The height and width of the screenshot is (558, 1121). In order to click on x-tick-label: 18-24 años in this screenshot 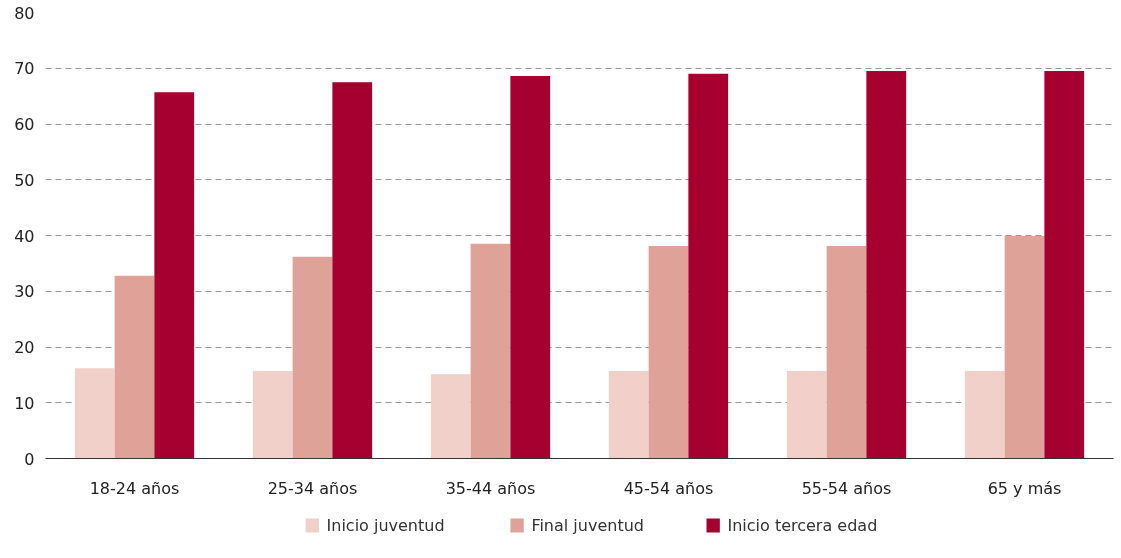, I will do `click(134, 488)`.